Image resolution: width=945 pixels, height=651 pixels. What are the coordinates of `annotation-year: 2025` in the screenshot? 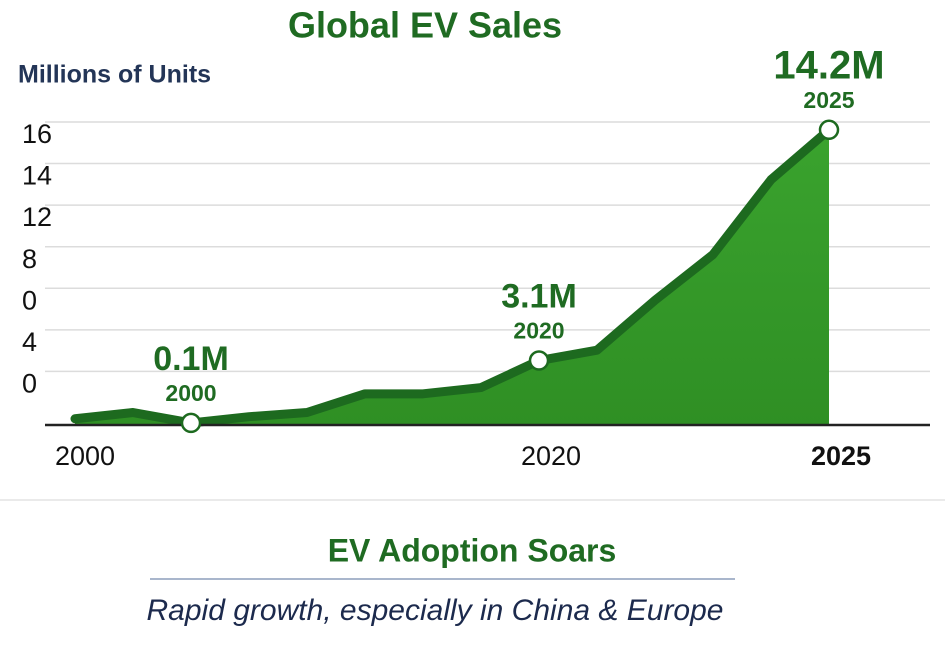 It's located at (828, 100).